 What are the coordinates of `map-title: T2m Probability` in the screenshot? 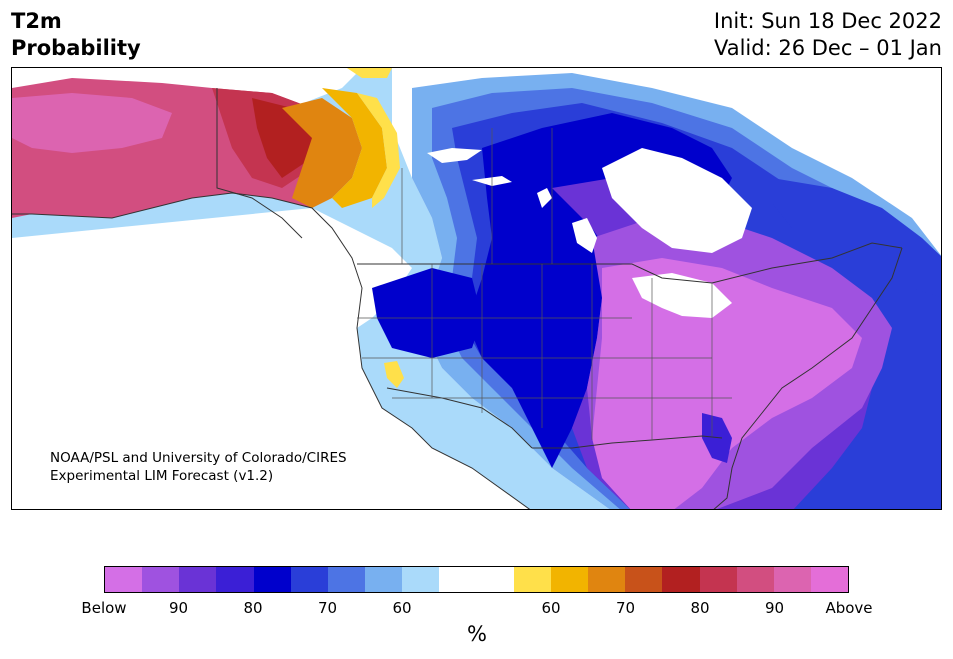 It's located at (76, 35).